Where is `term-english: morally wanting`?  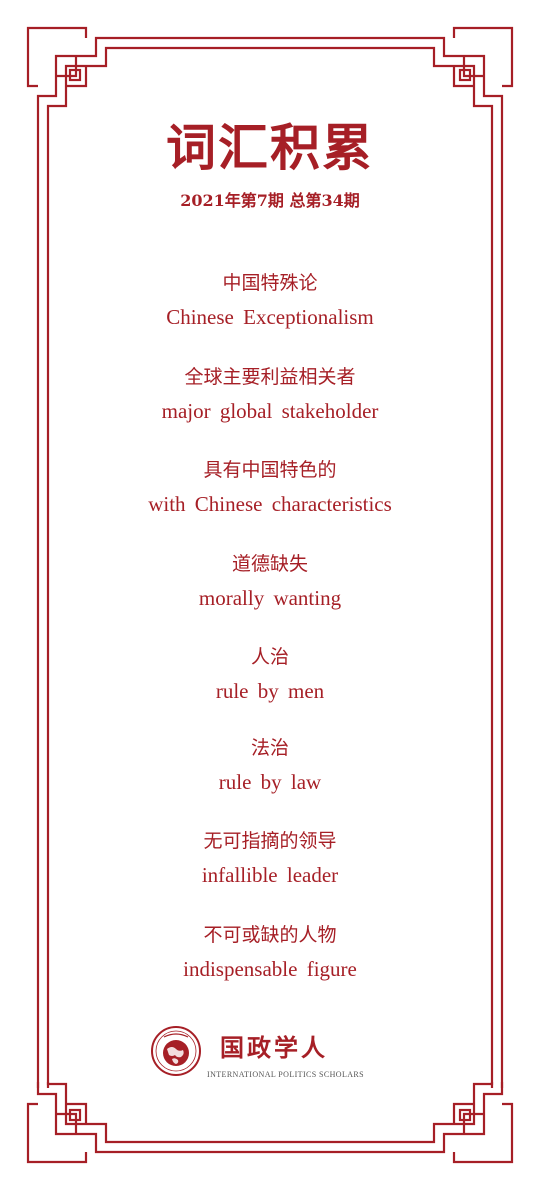 term-english: morally wanting is located at coordinates (270, 598).